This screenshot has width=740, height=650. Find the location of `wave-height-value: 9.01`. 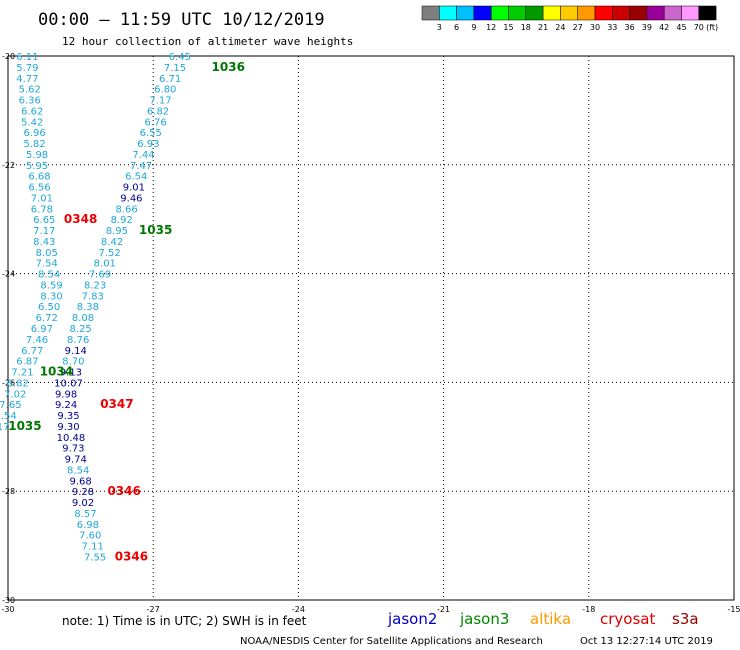

wave-height-value: 9.01 is located at coordinates (134, 188).